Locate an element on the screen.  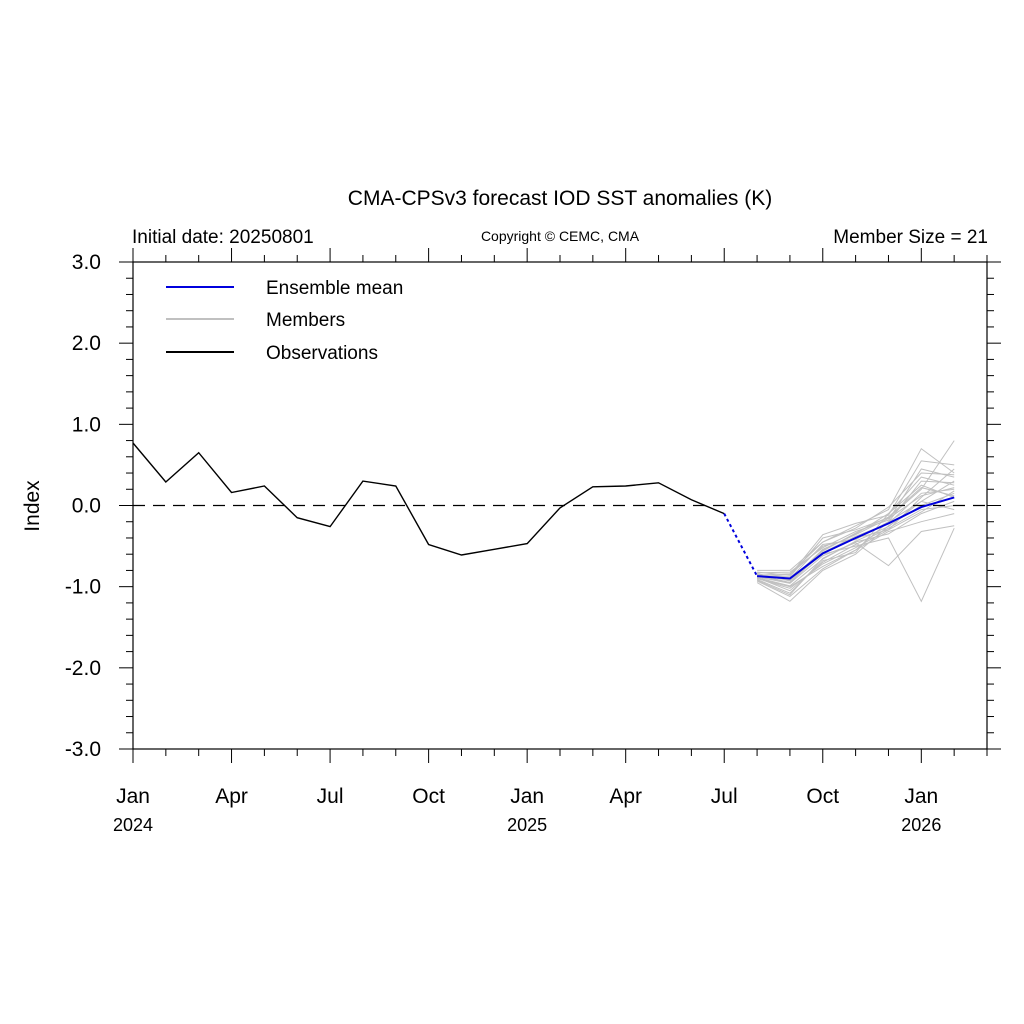
member-size-label: Member Size = 21 is located at coordinates (910, 237).